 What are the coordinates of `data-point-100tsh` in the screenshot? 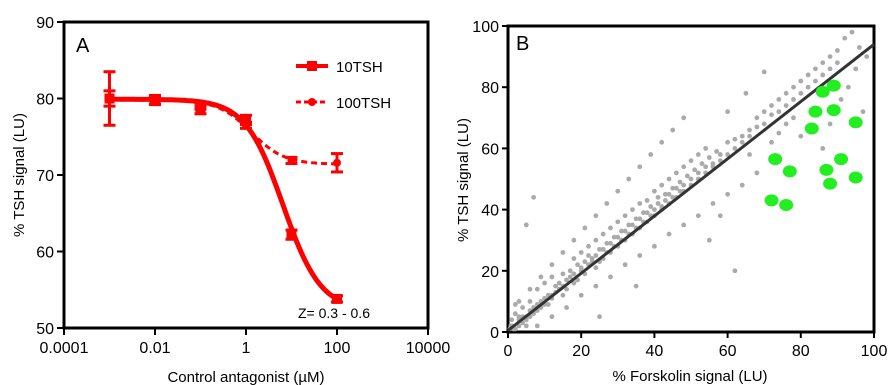 It's located at (155, 100).